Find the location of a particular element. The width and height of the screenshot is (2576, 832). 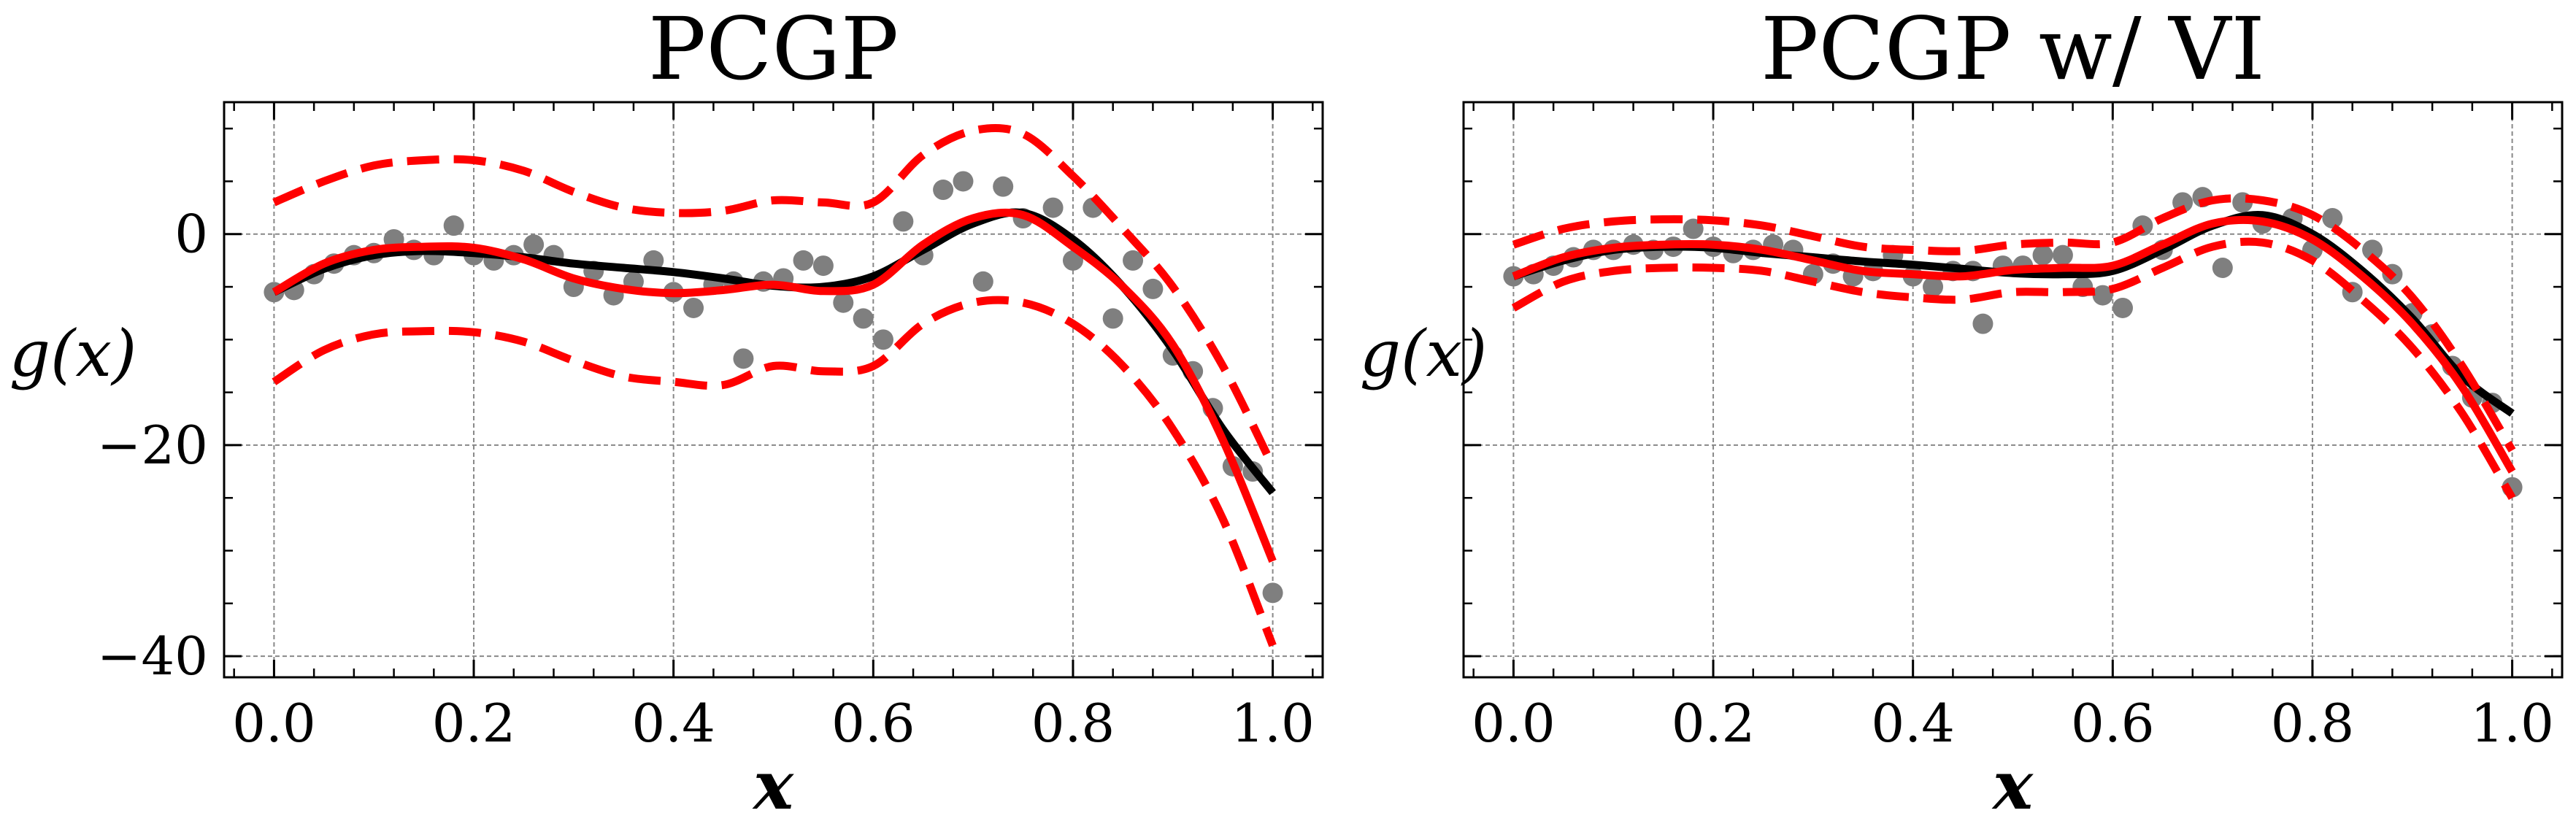

lower-bound-line is located at coordinates (2013, 369).